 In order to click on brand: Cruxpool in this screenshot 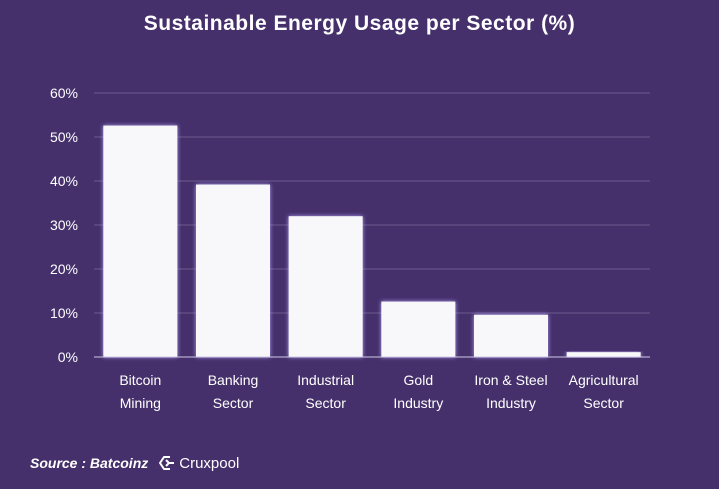, I will do `click(198, 463)`.